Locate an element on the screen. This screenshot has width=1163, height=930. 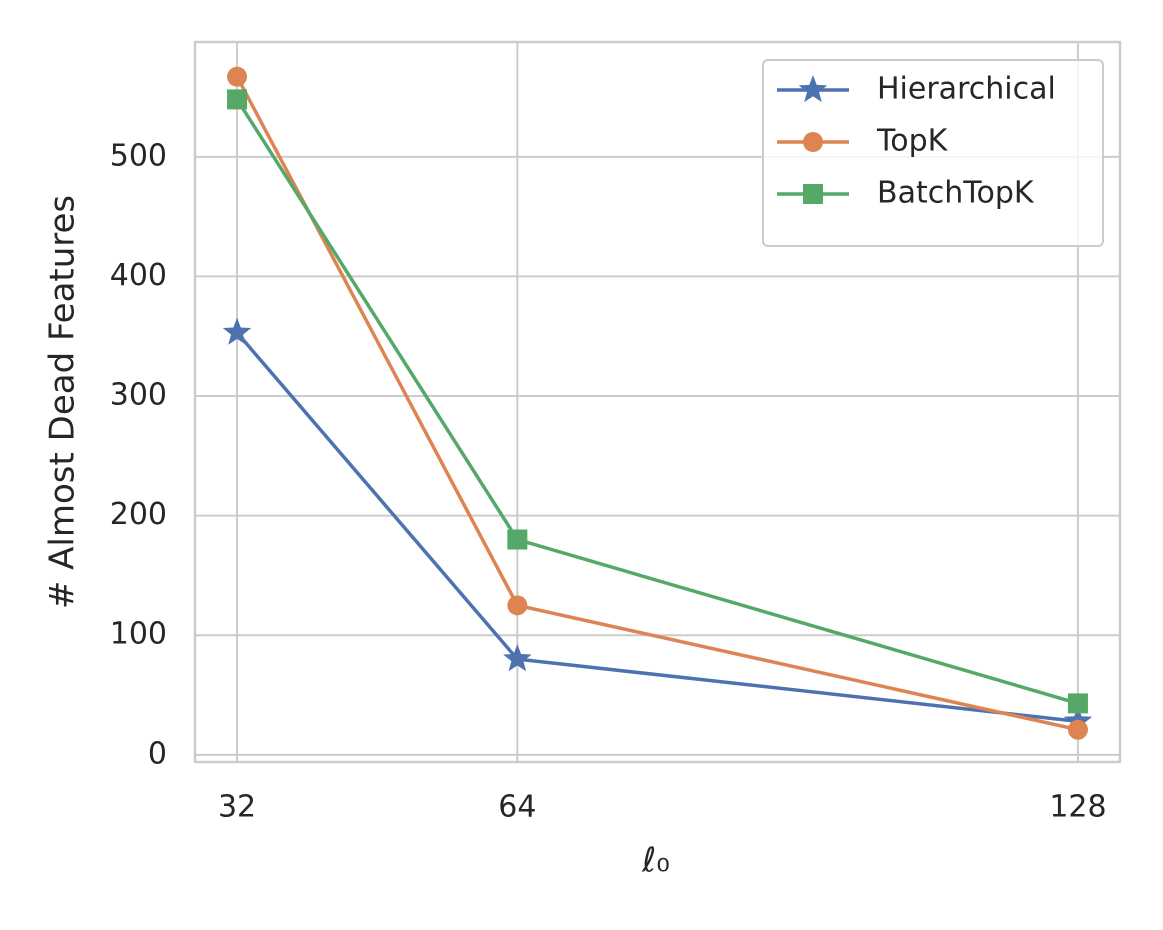
y-tick-label: 400 is located at coordinates (138, 275).